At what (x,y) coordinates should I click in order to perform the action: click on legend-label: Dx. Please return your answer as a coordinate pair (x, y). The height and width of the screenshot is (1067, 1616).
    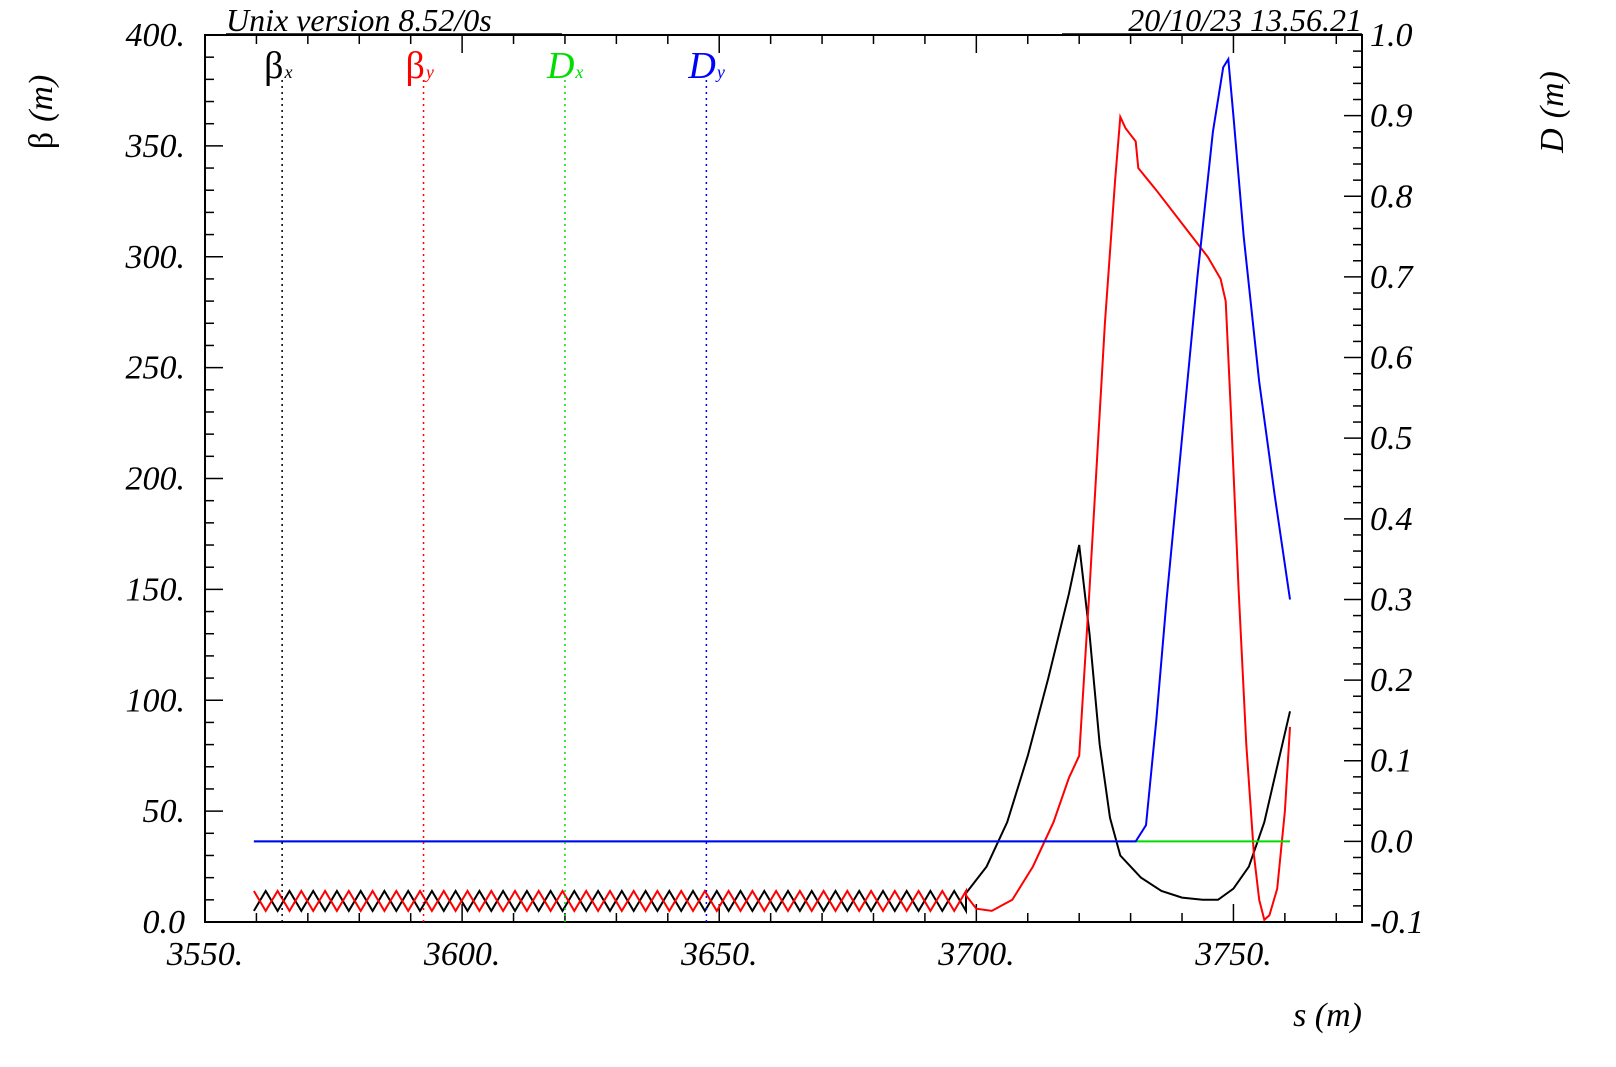
    Looking at the image, I should click on (564, 66).